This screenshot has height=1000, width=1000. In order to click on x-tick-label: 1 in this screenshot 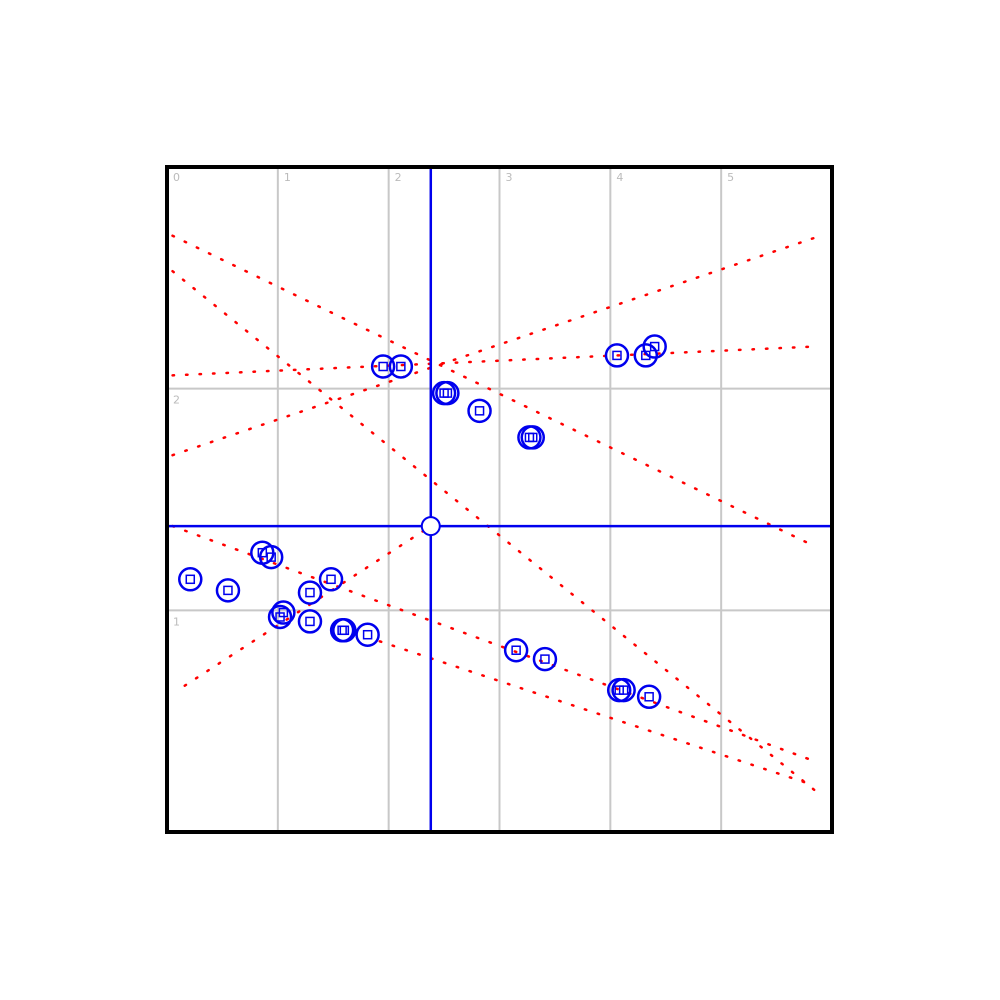, I will do `click(287, 177)`.